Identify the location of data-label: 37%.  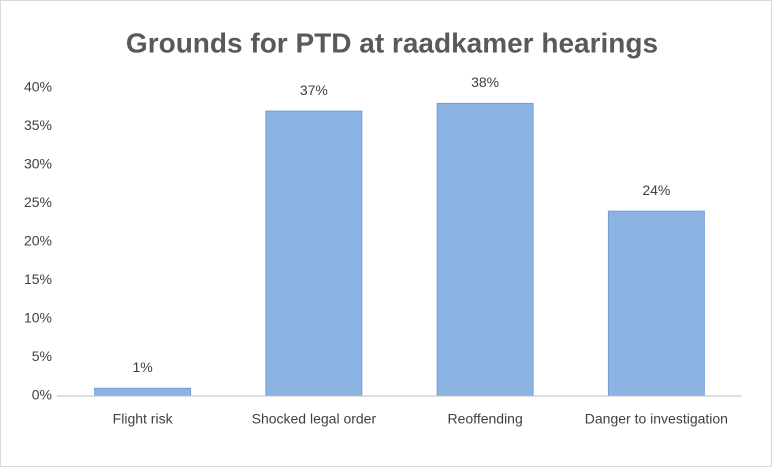
(314, 90).